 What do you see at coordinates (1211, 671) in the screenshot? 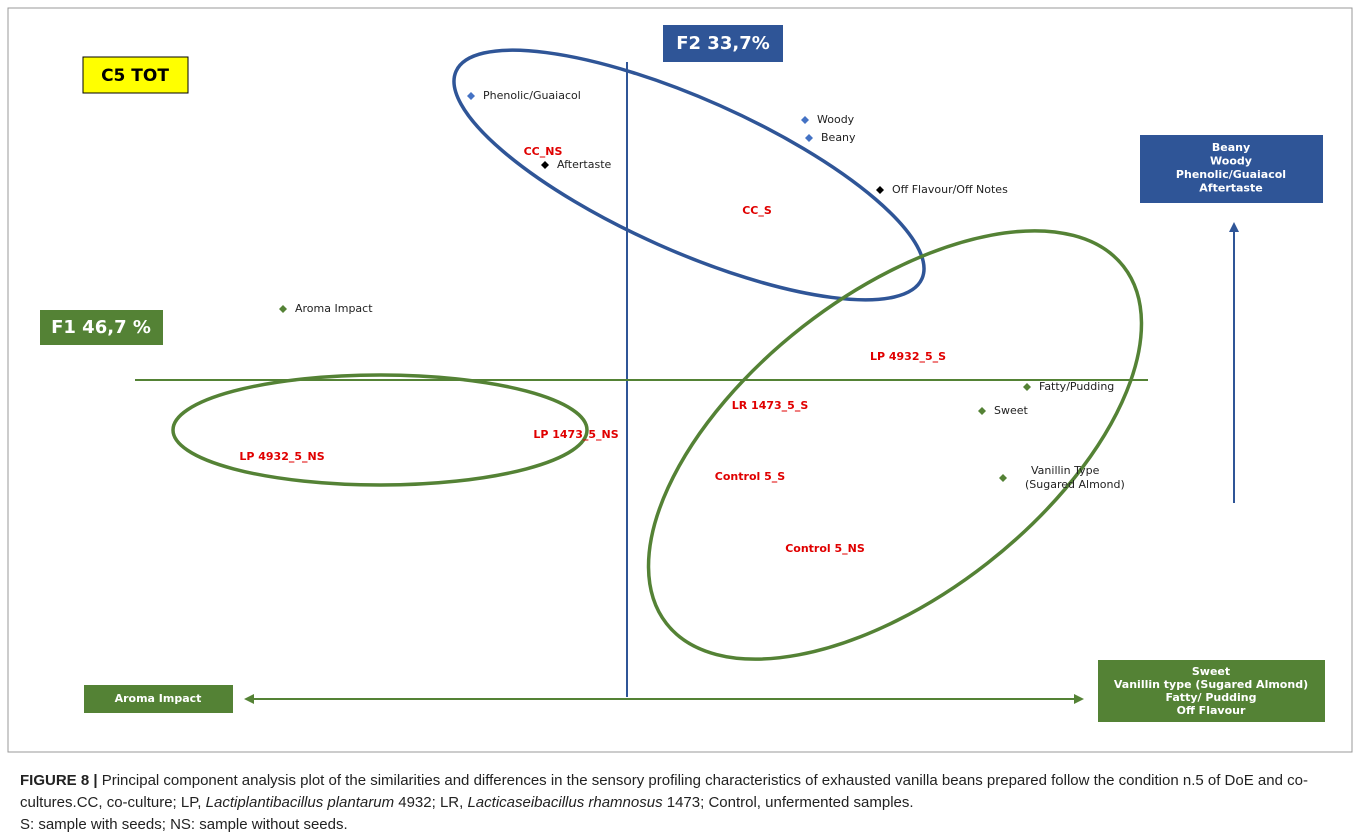
I see `right-box-text: Sweet` at bounding box center [1211, 671].